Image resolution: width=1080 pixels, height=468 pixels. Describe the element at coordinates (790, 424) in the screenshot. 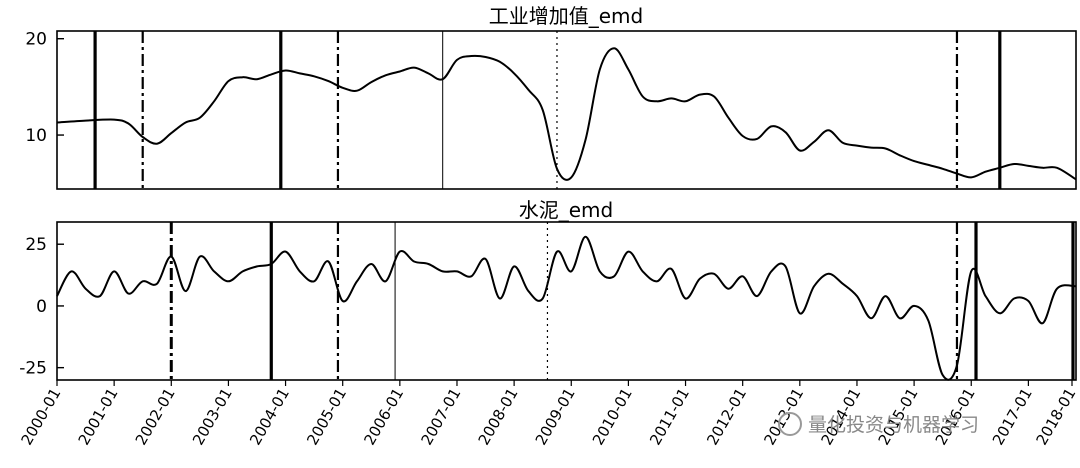

I see `wechat-icon` at that location.